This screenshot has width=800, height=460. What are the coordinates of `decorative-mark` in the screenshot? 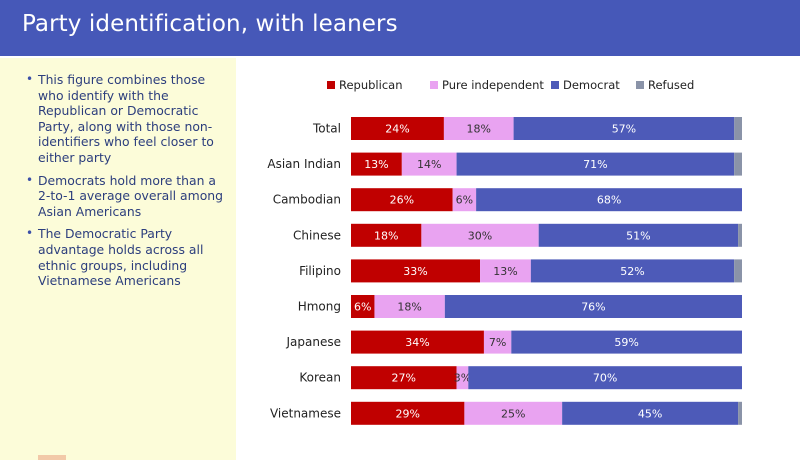 It's located at (52, 457).